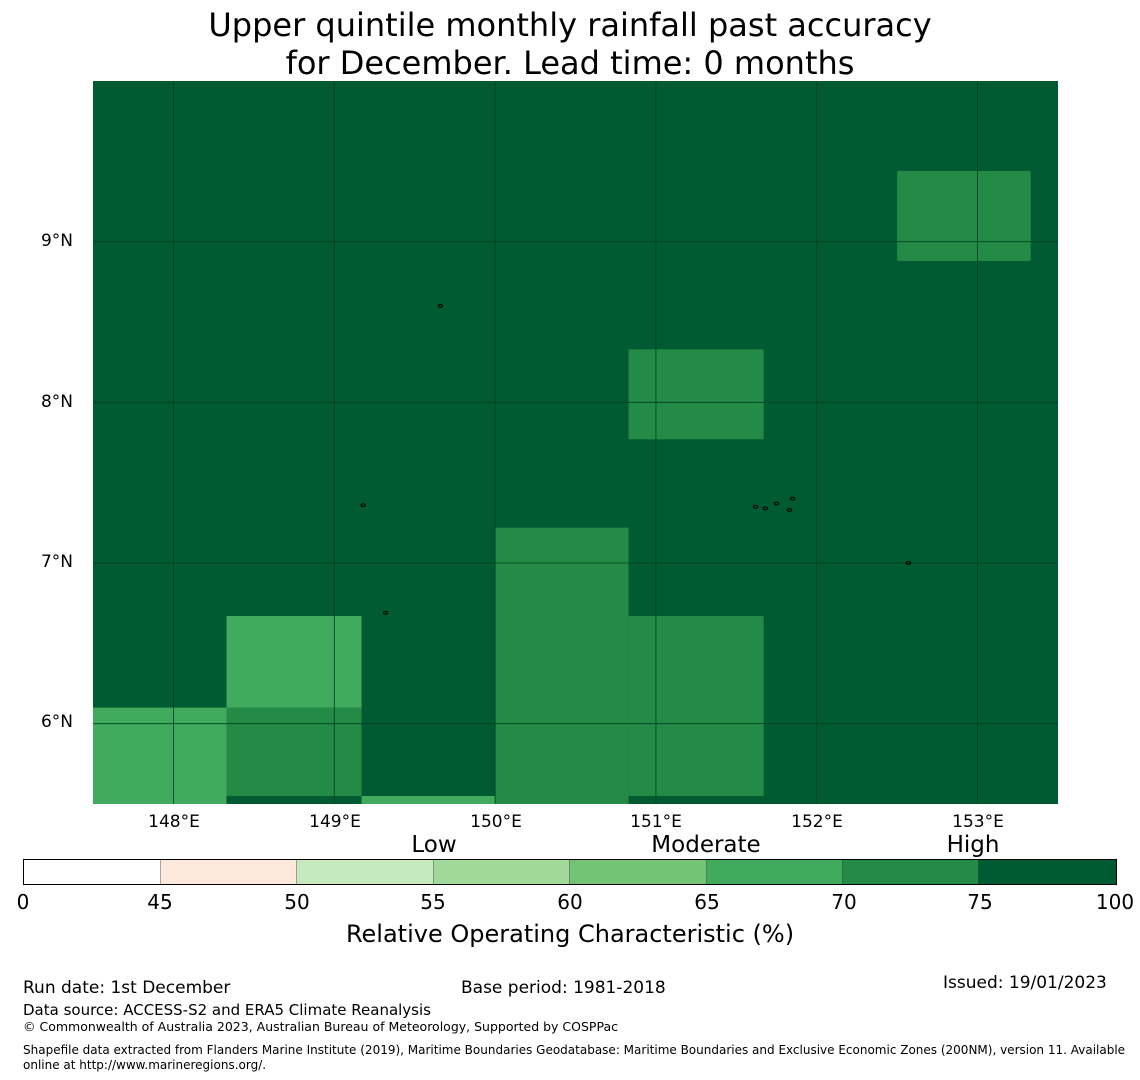 The image size is (1140, 1080). I want to click on issued-date: Issued: 19/01/2023, so click(1025, 983).